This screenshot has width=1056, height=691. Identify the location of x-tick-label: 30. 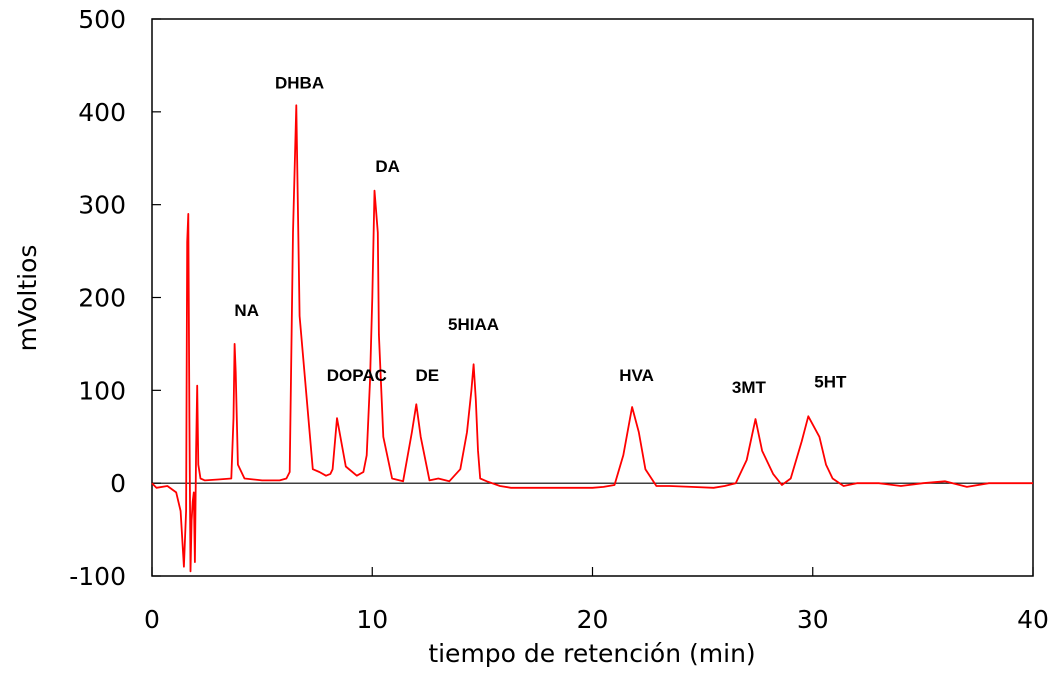
(813, 619).